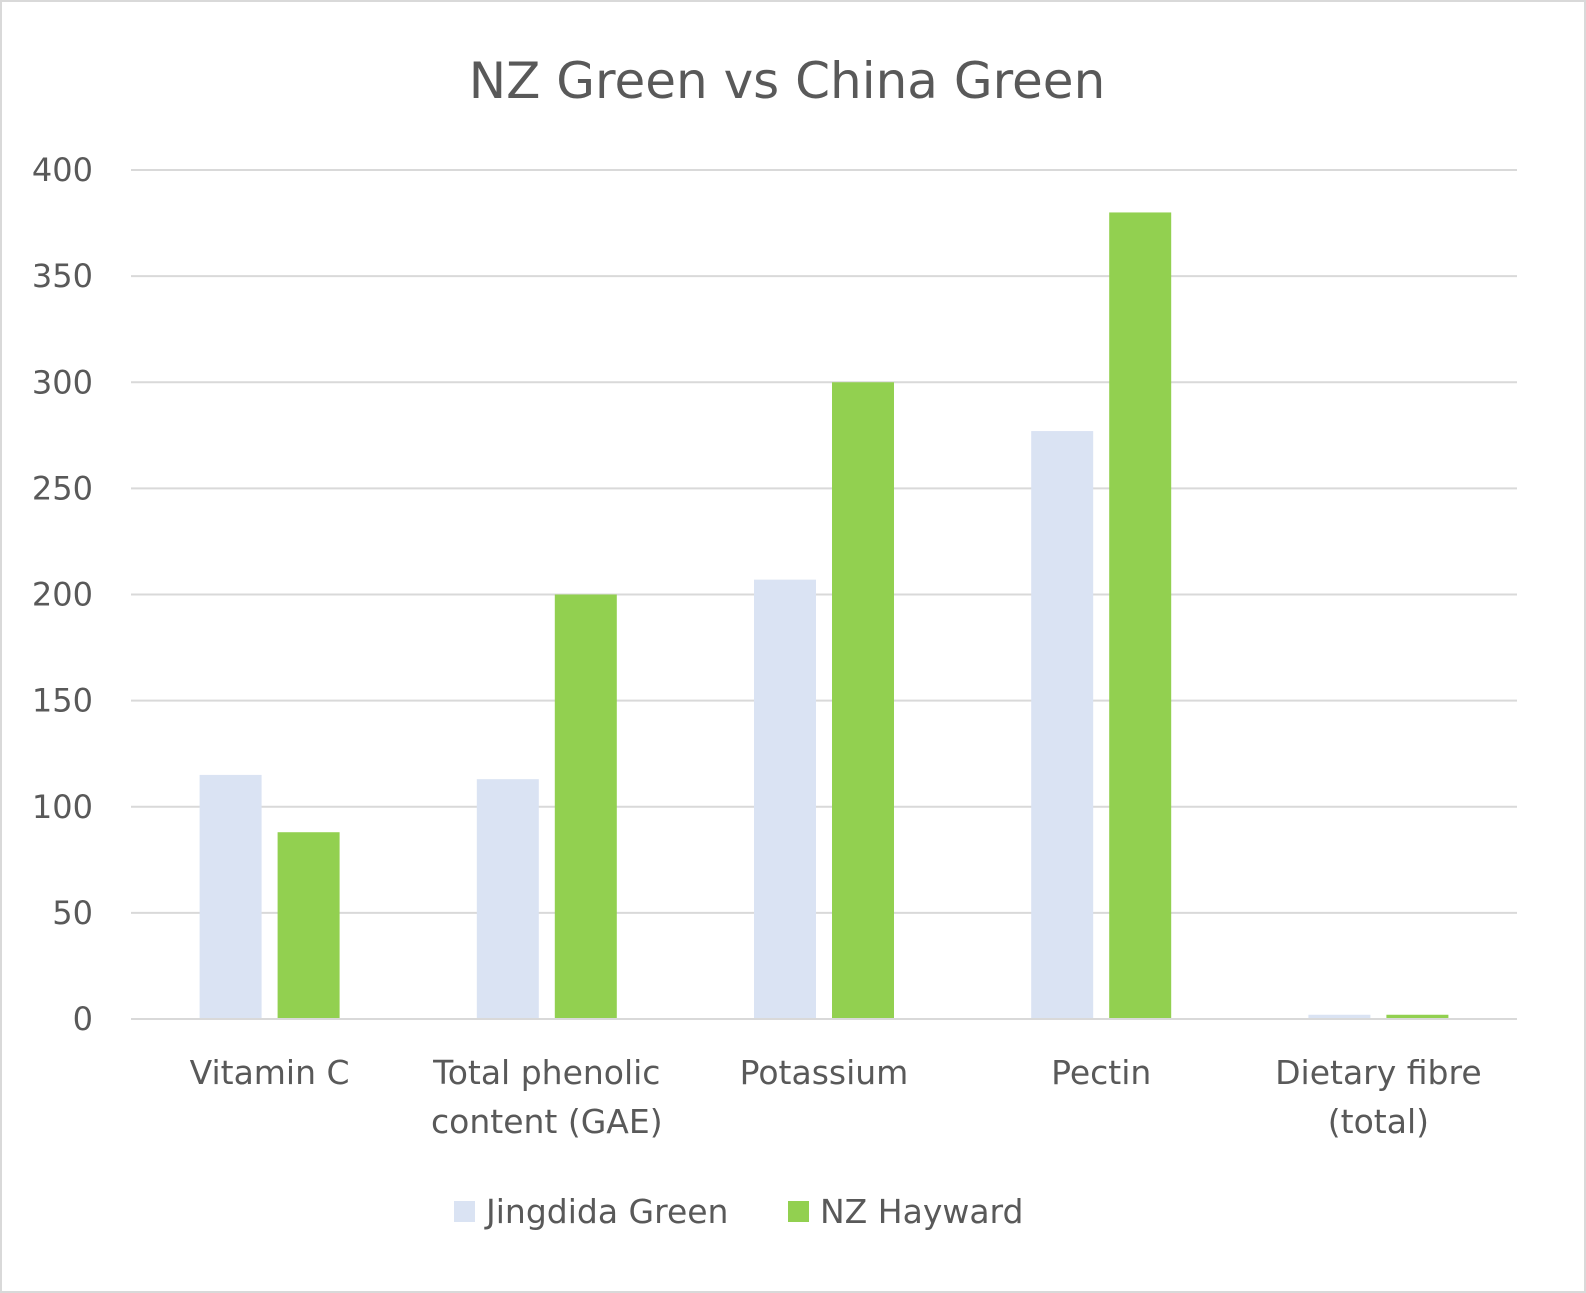  I want to click on y-tick-label: 200, so click(62, 595).